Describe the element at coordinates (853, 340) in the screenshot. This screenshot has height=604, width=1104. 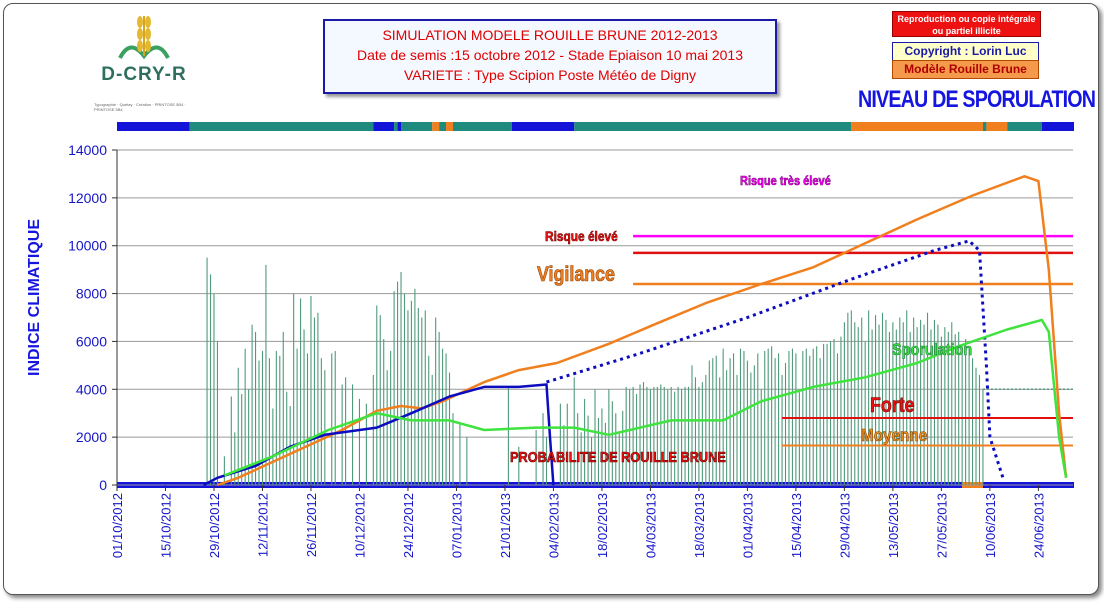
I see `threshold-lines` at that location.